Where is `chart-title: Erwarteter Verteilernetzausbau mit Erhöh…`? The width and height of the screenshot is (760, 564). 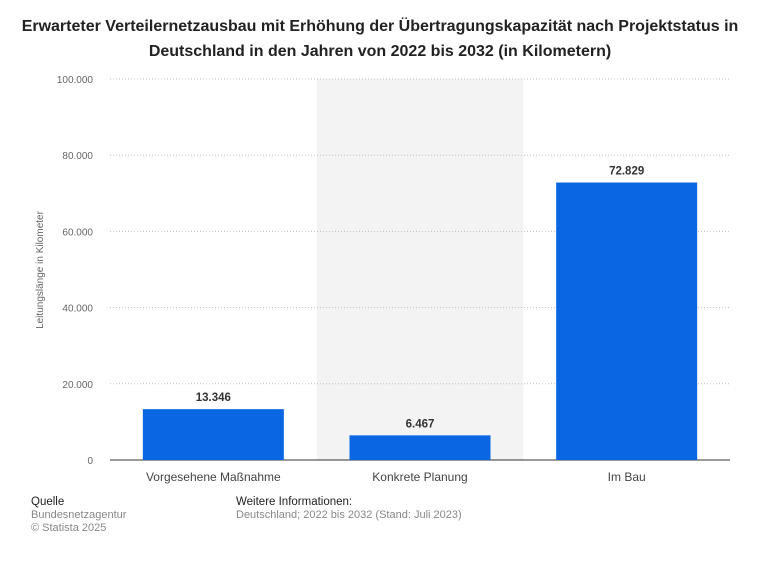
chart-title: Erwarteter Verteilernetzausbau mit Erhöh… is located at coordinates (380, 39).